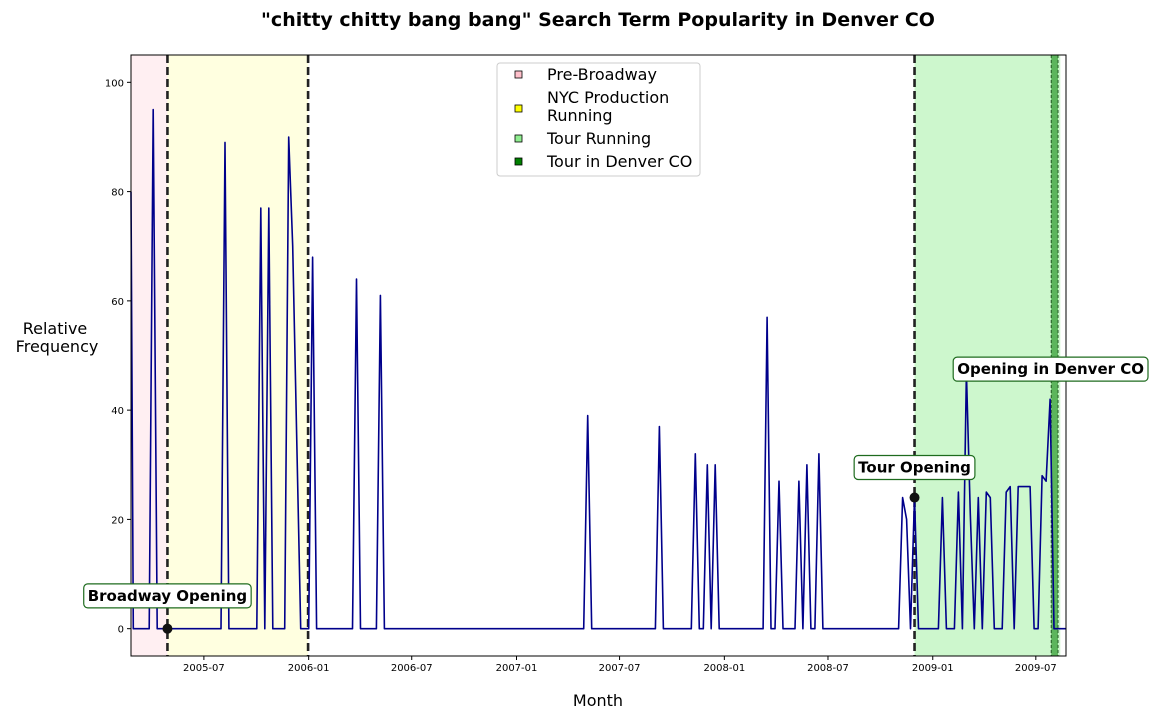  What do you see at coordinates (828, 668) in the screenshot?
I see `x-tick-label-2008-07: 2008-07` at bounding box center [828, 668].